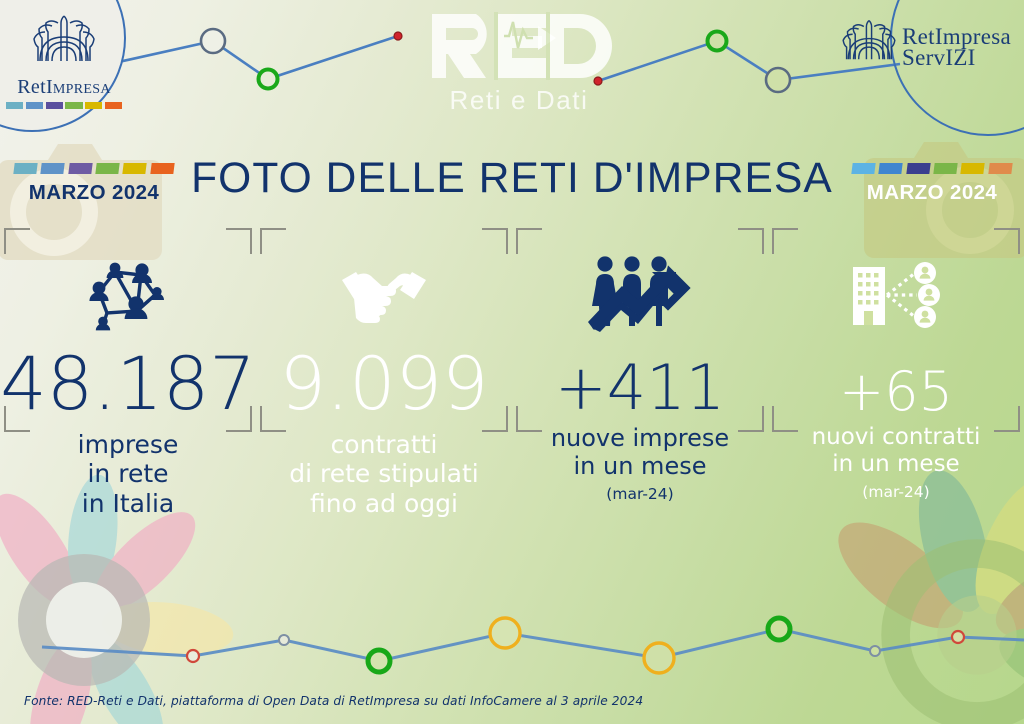 This screenshot has height=724, width=1024. What do you see at coordinates (640, 295) in the screenshot?
I see `people-growth-arrow-icon` at bounding box center [640, 295].